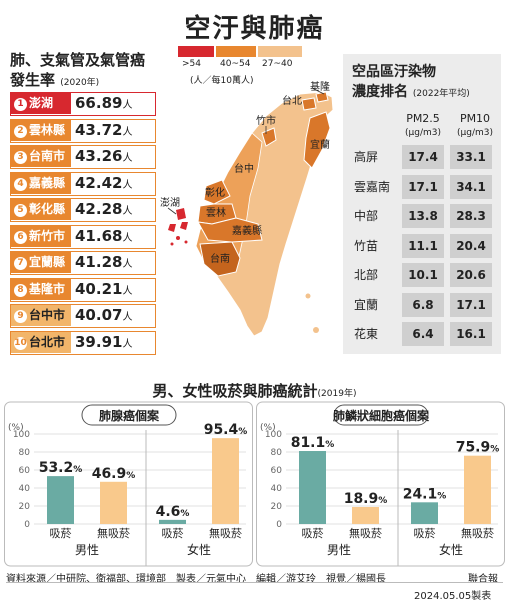 The image size is (509, 600). What do you see at coordinates (47, 341) in the screenshot?
I see `rank-county: 台北市` at bounding box center [47, 341].